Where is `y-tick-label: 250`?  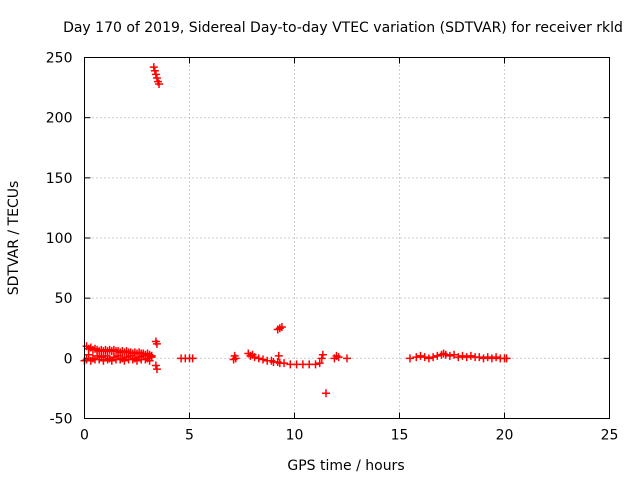
y-tick-label: 250 is located at coordinates (59, 59).